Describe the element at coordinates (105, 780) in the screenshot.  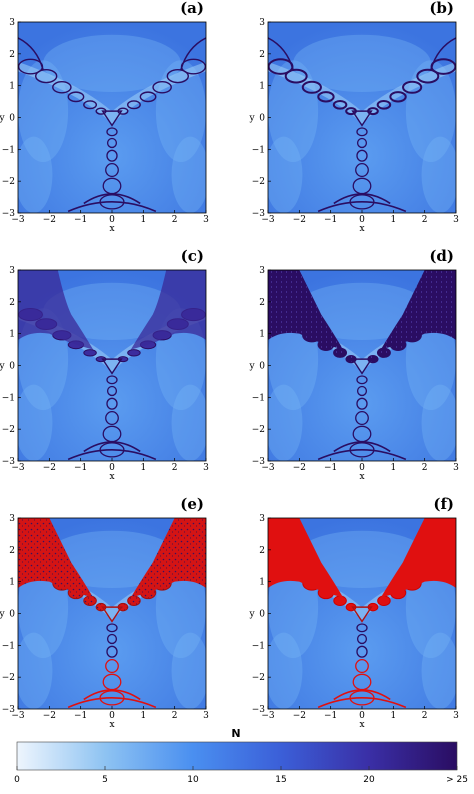
I see `colorbar-tick-label: 5` at that location.